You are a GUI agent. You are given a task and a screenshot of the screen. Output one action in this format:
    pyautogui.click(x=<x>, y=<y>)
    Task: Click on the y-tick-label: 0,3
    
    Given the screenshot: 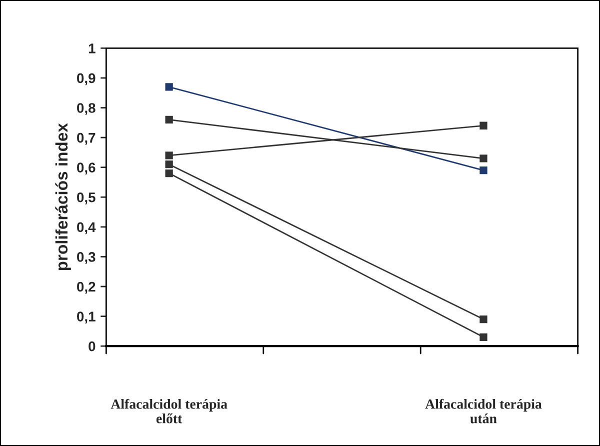 What is the action you would take?
    pyautogui.click(x=86, y=258)
    